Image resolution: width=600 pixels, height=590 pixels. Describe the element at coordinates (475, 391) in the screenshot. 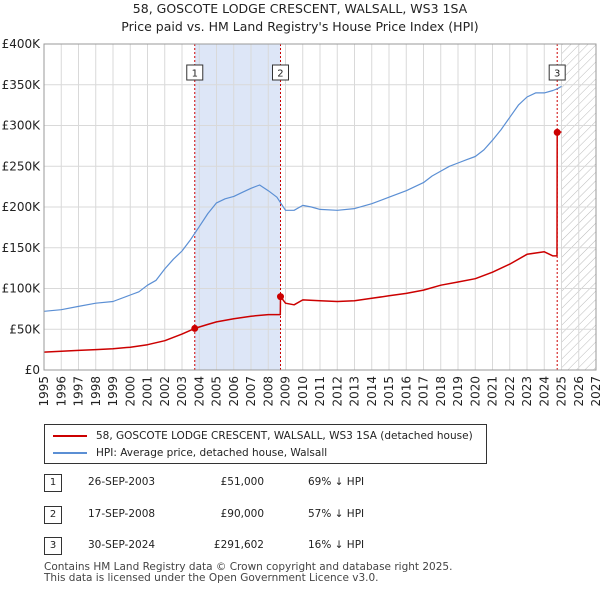

I see `x-tick-label: 2020` at that location.